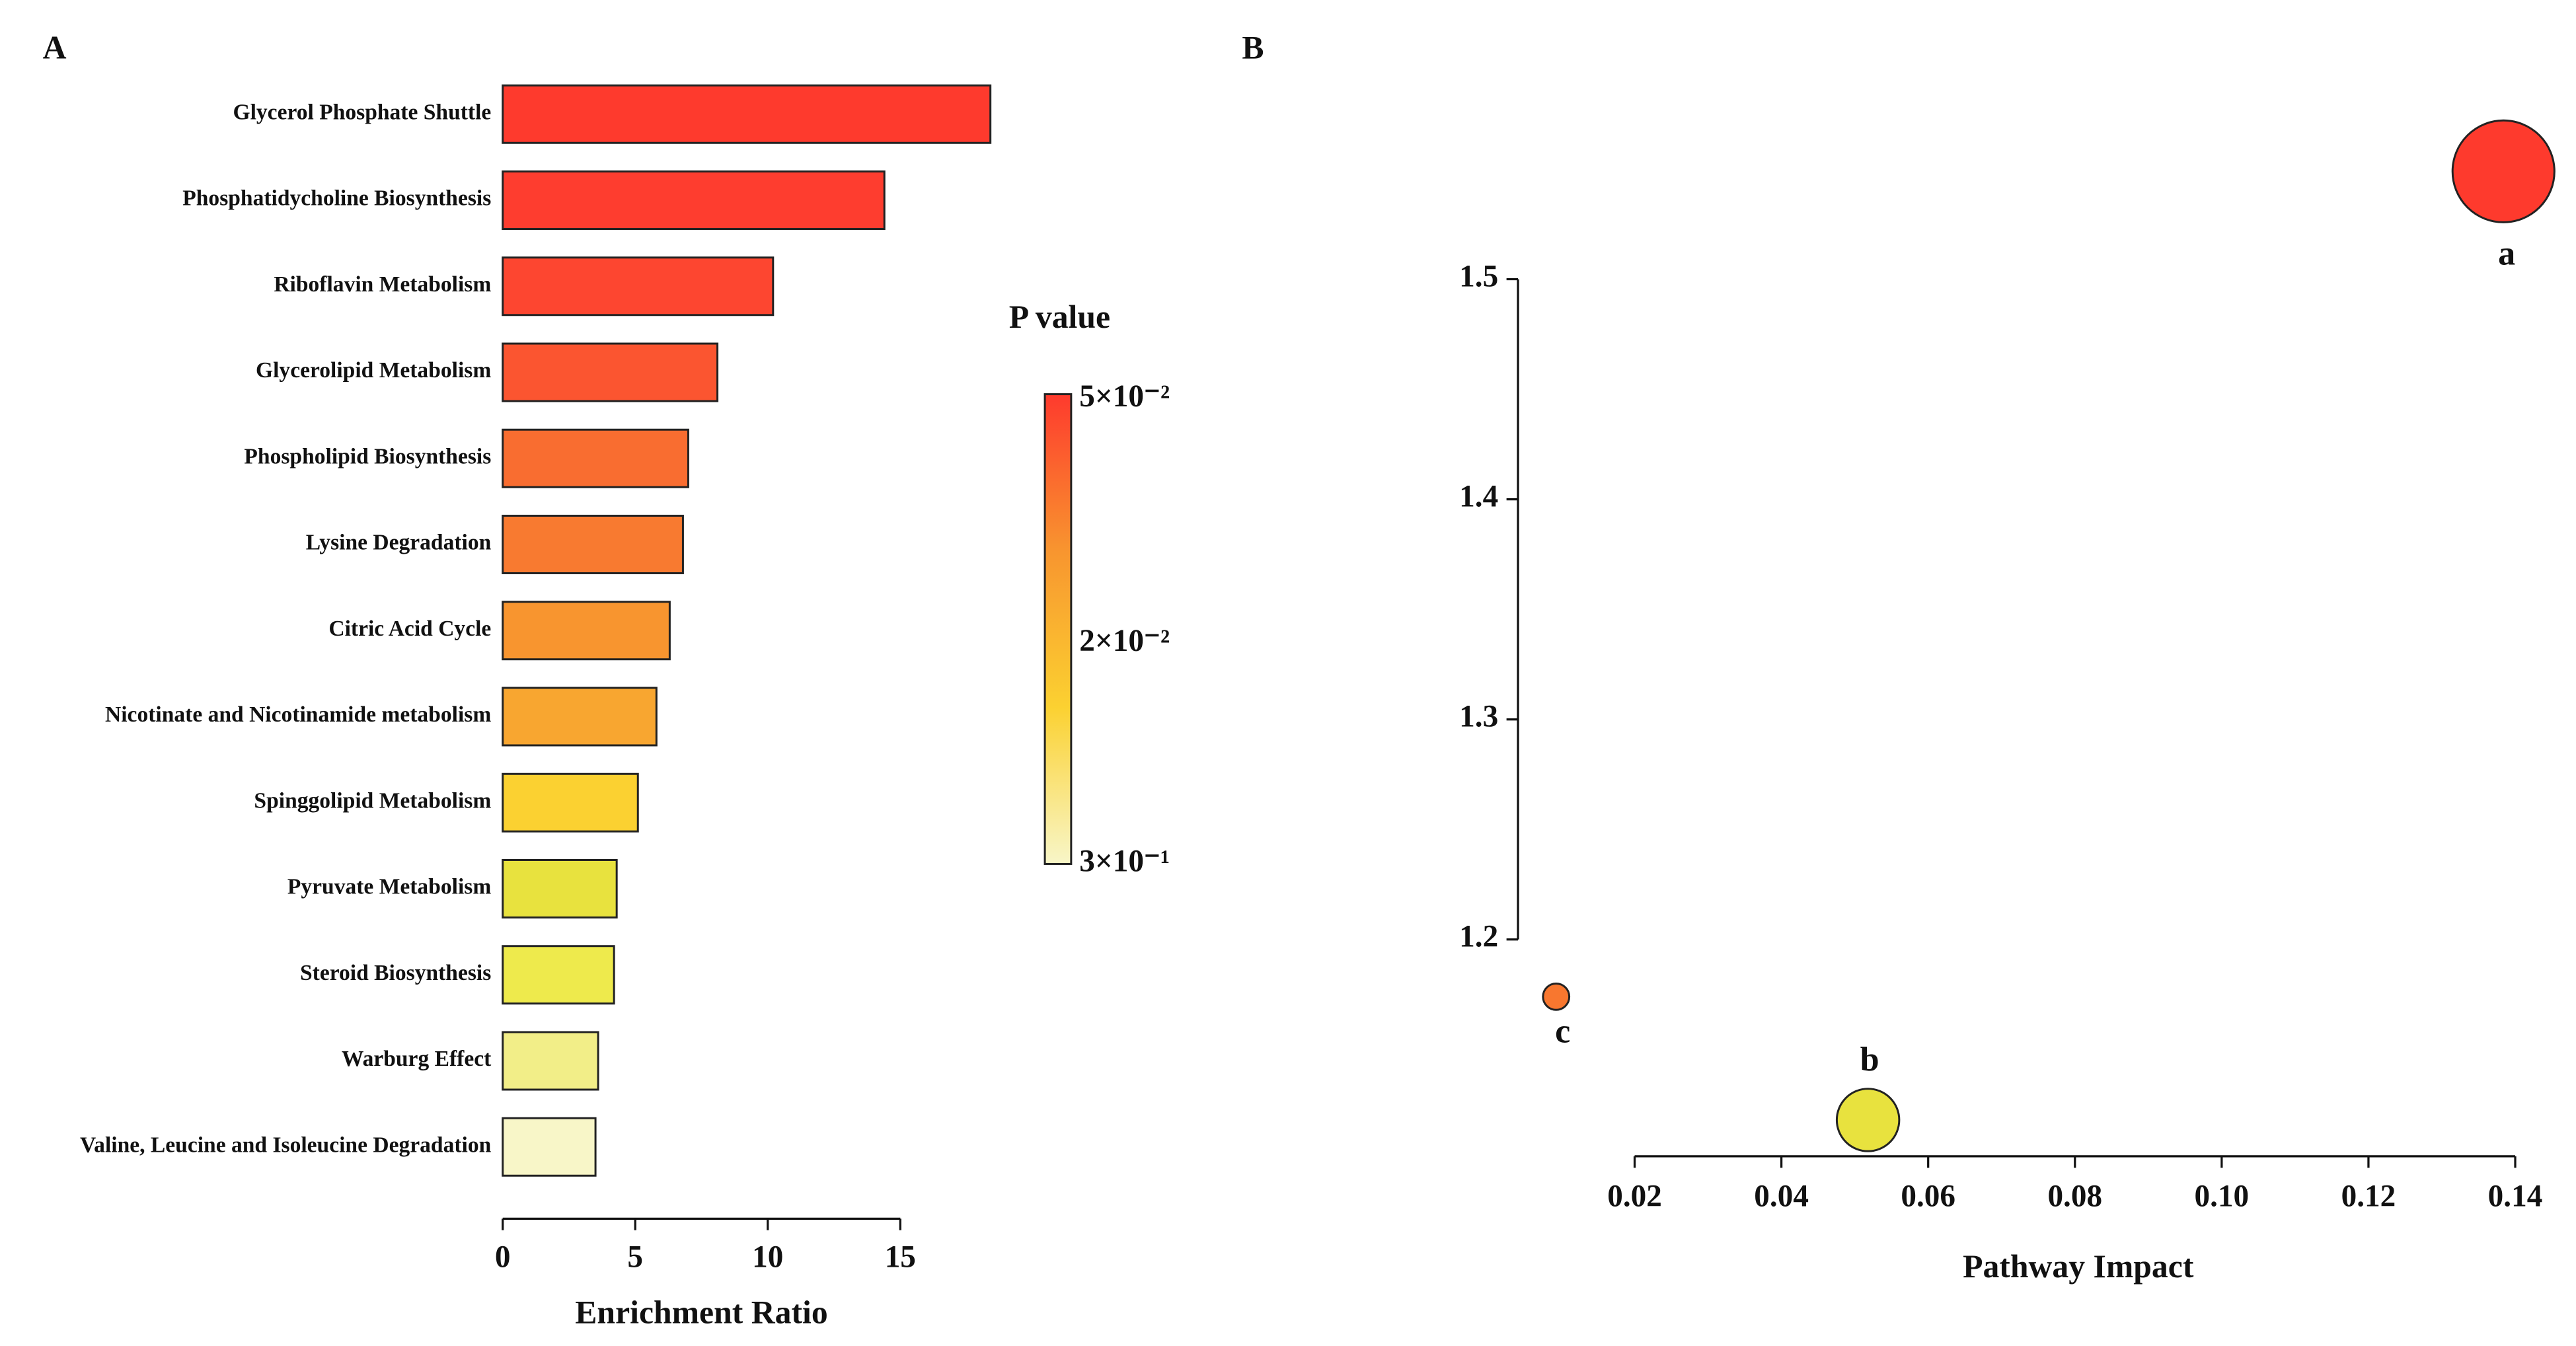  I want to click on x-tick-label: 0.10, so click(2223, 1196).